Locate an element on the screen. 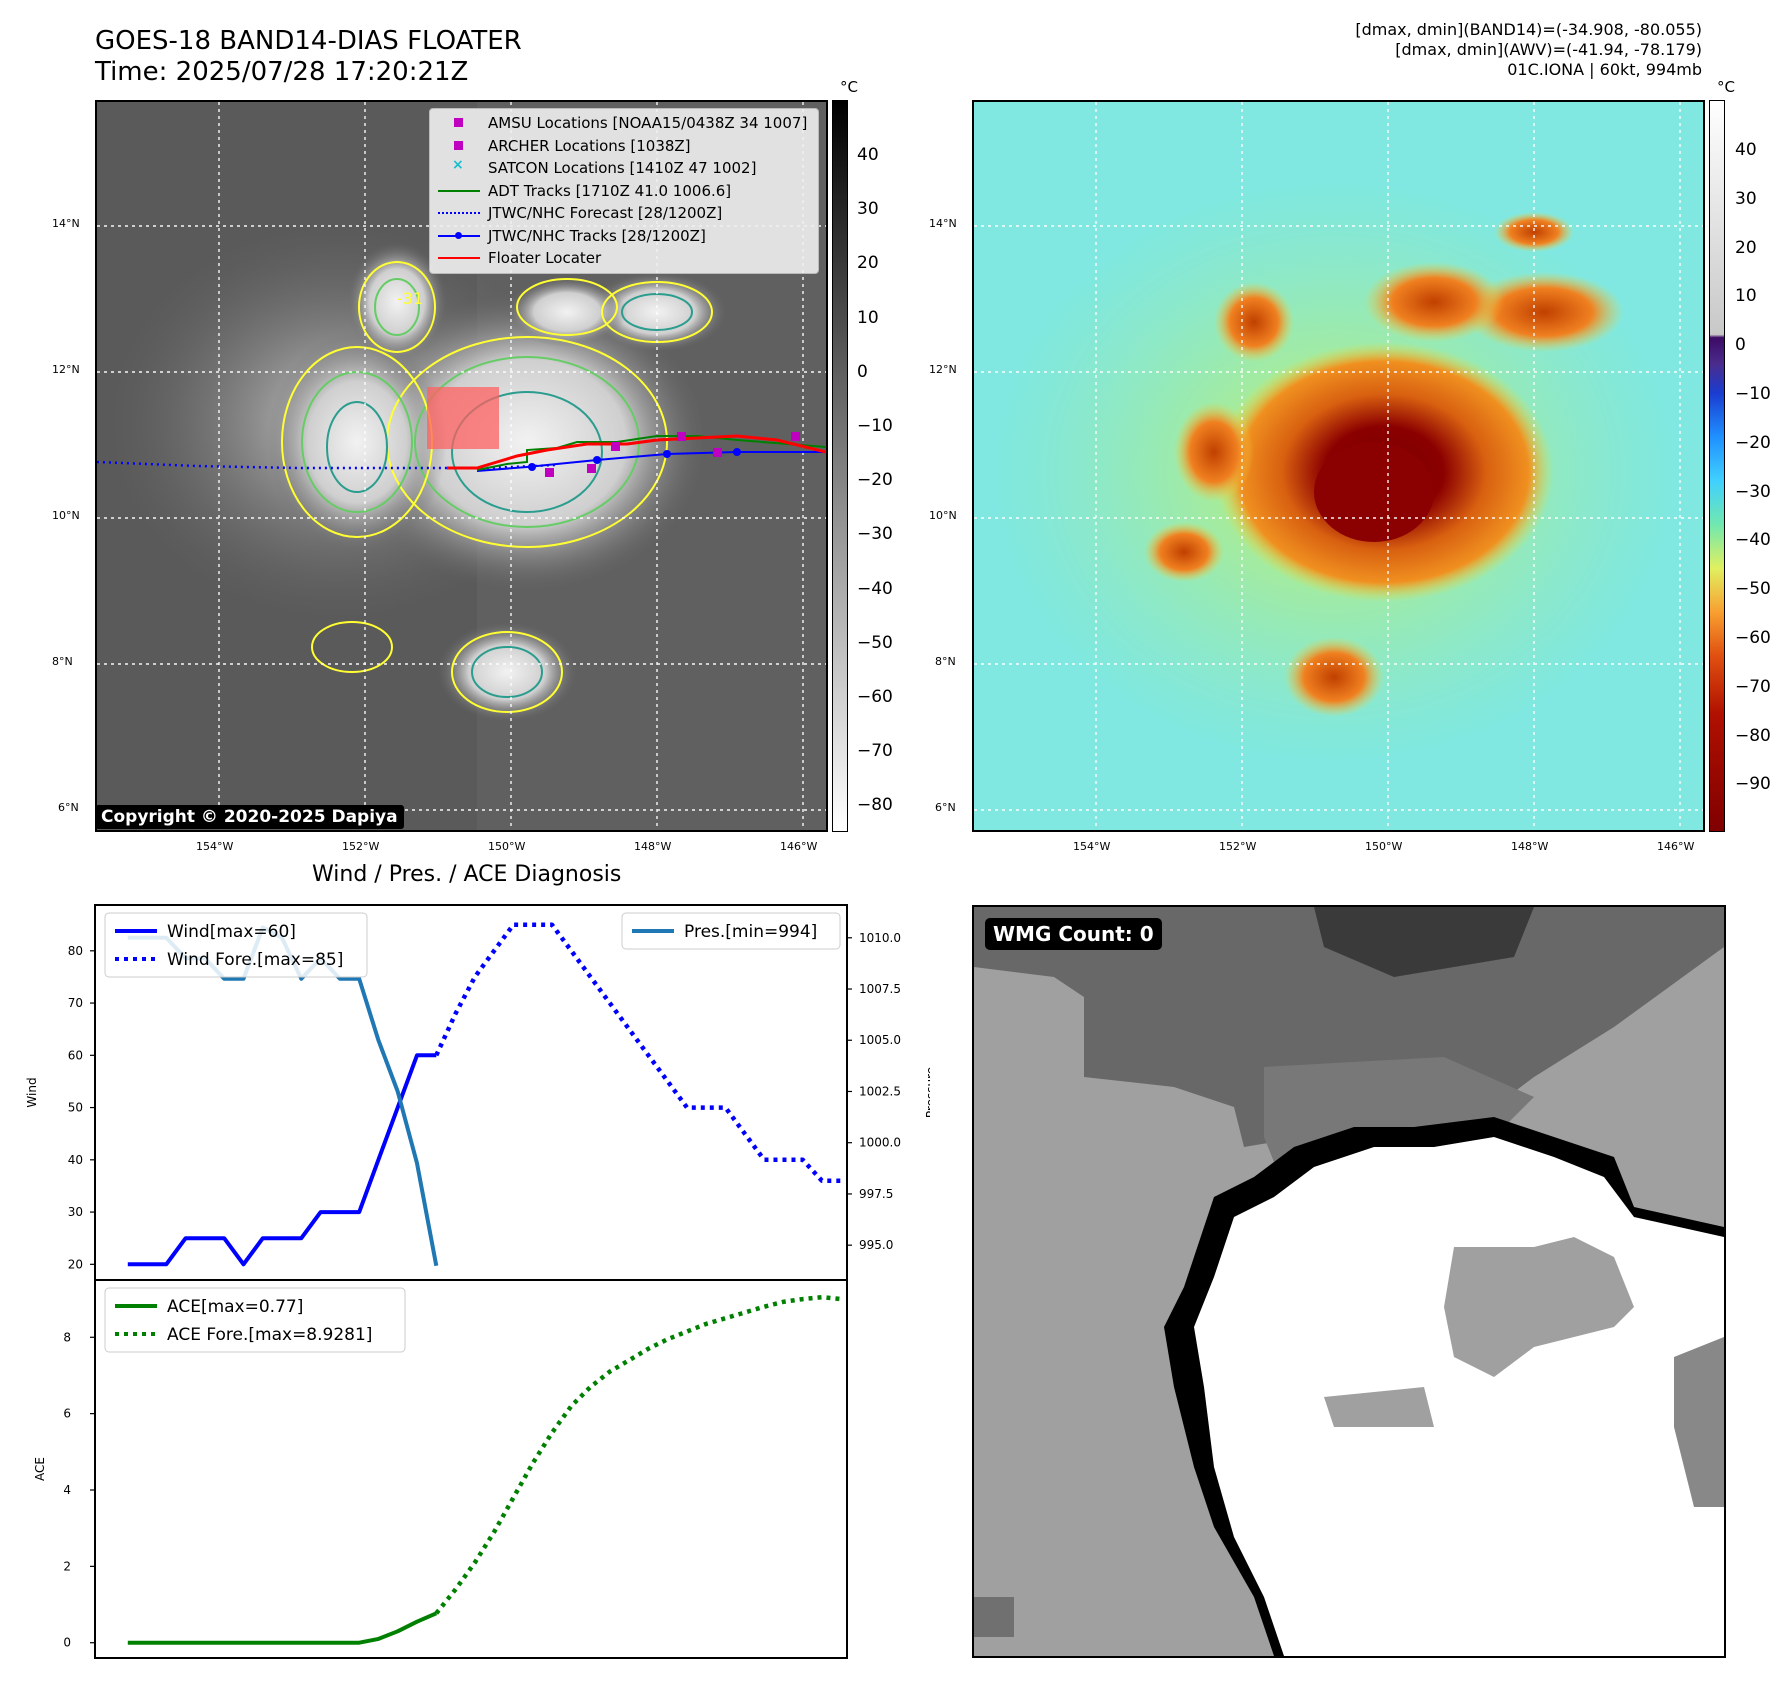  pressure-tick-label: 1010.0 is located at coordinates (880, 938).